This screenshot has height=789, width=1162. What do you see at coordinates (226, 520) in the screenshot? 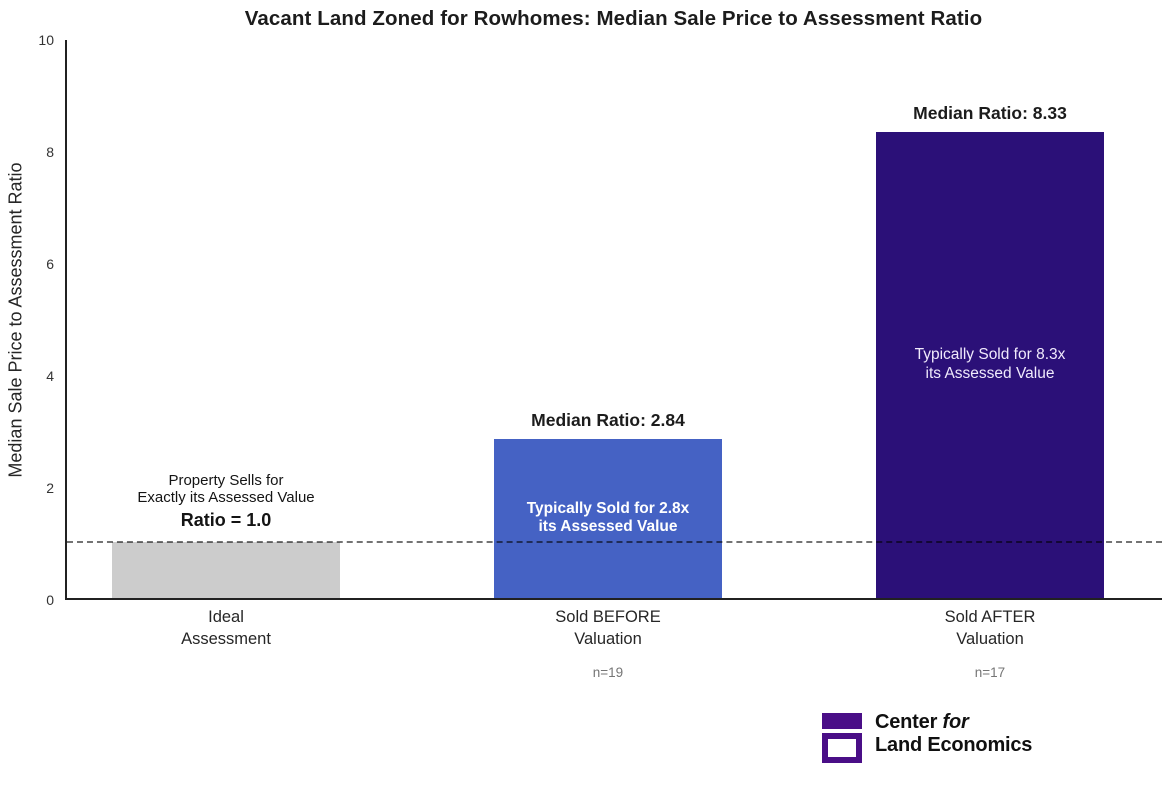
I see `annotation-ratio-value: Ratio = 1.0` at bounding box center [226, 520].